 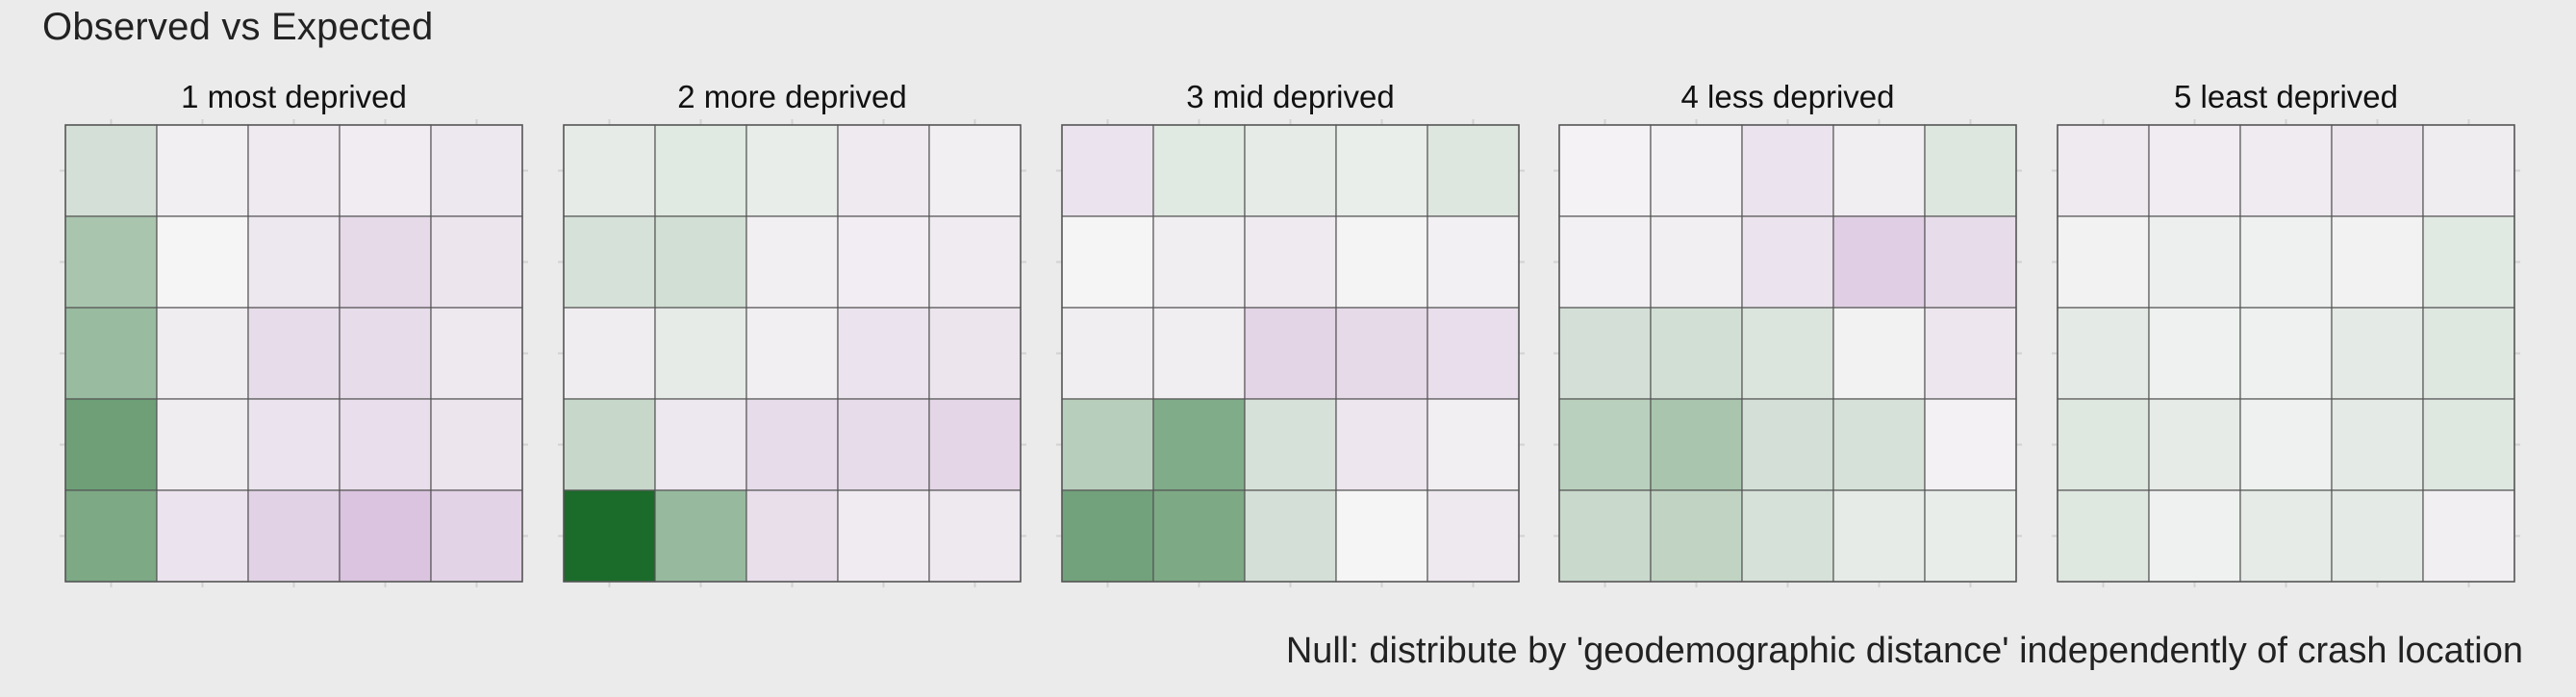 I want to click on facet-panel: 4 less deprived, so click(x=1788, y=333).